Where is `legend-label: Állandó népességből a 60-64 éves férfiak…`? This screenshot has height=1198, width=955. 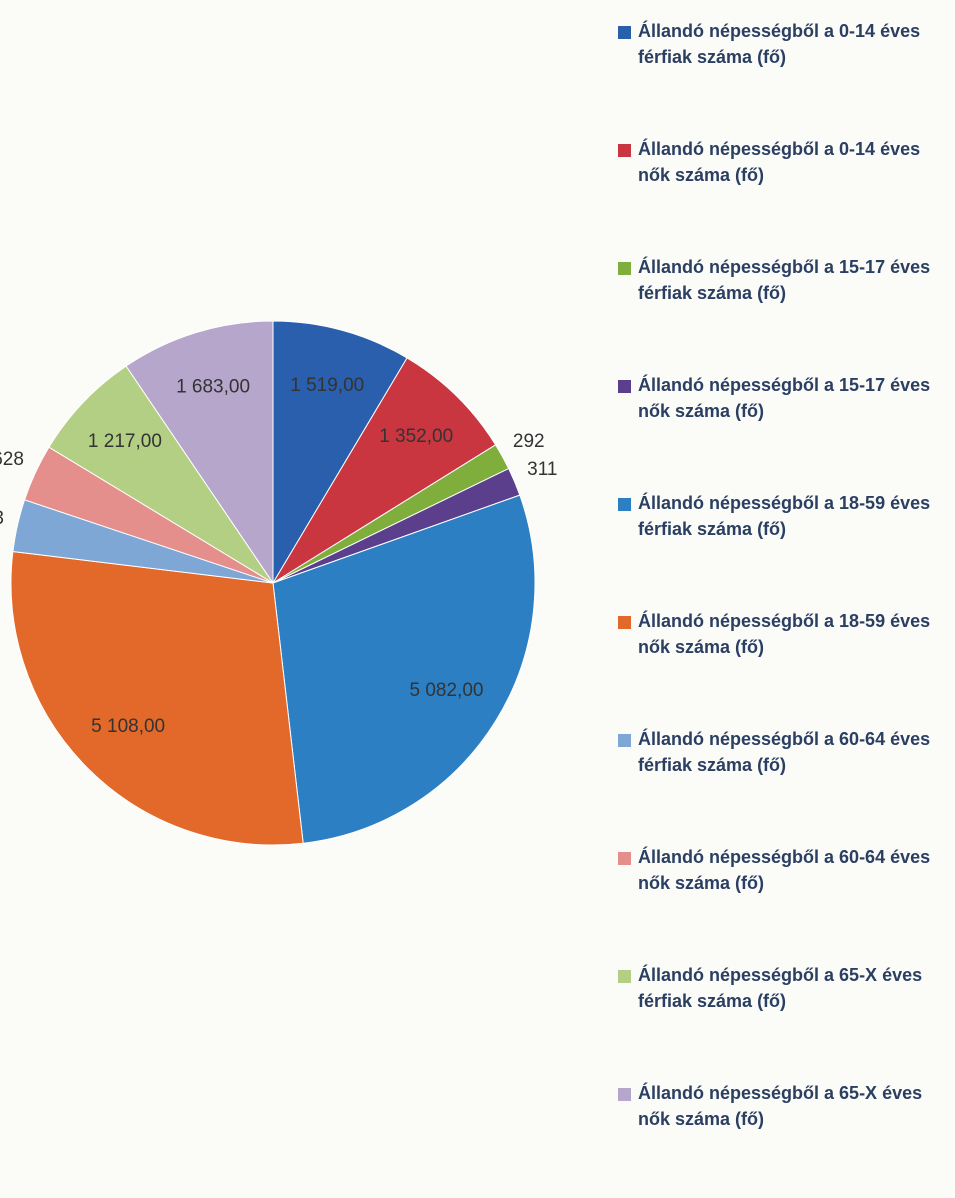 legend-label: Állandó népességből a 60-64 éves férfiak… is located at coordinates (784, 752).